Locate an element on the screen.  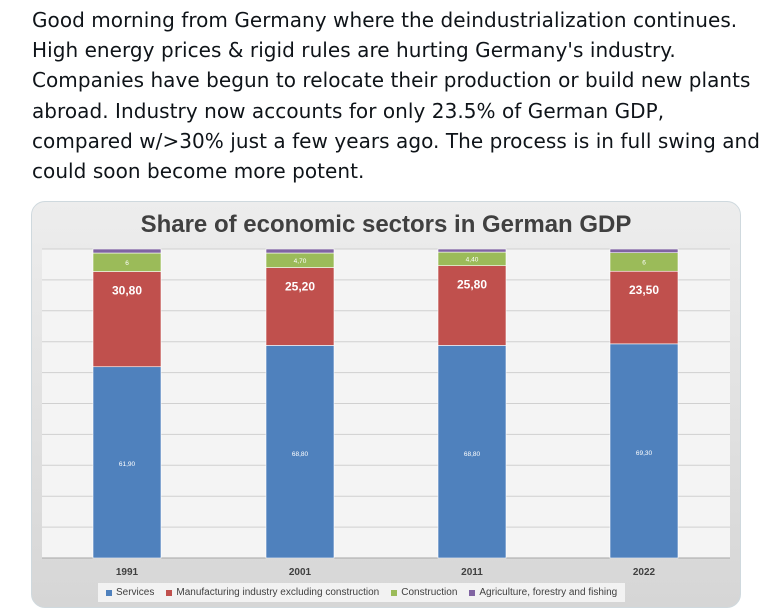
data-label: 25,80 is located at coordinates (472, 285).